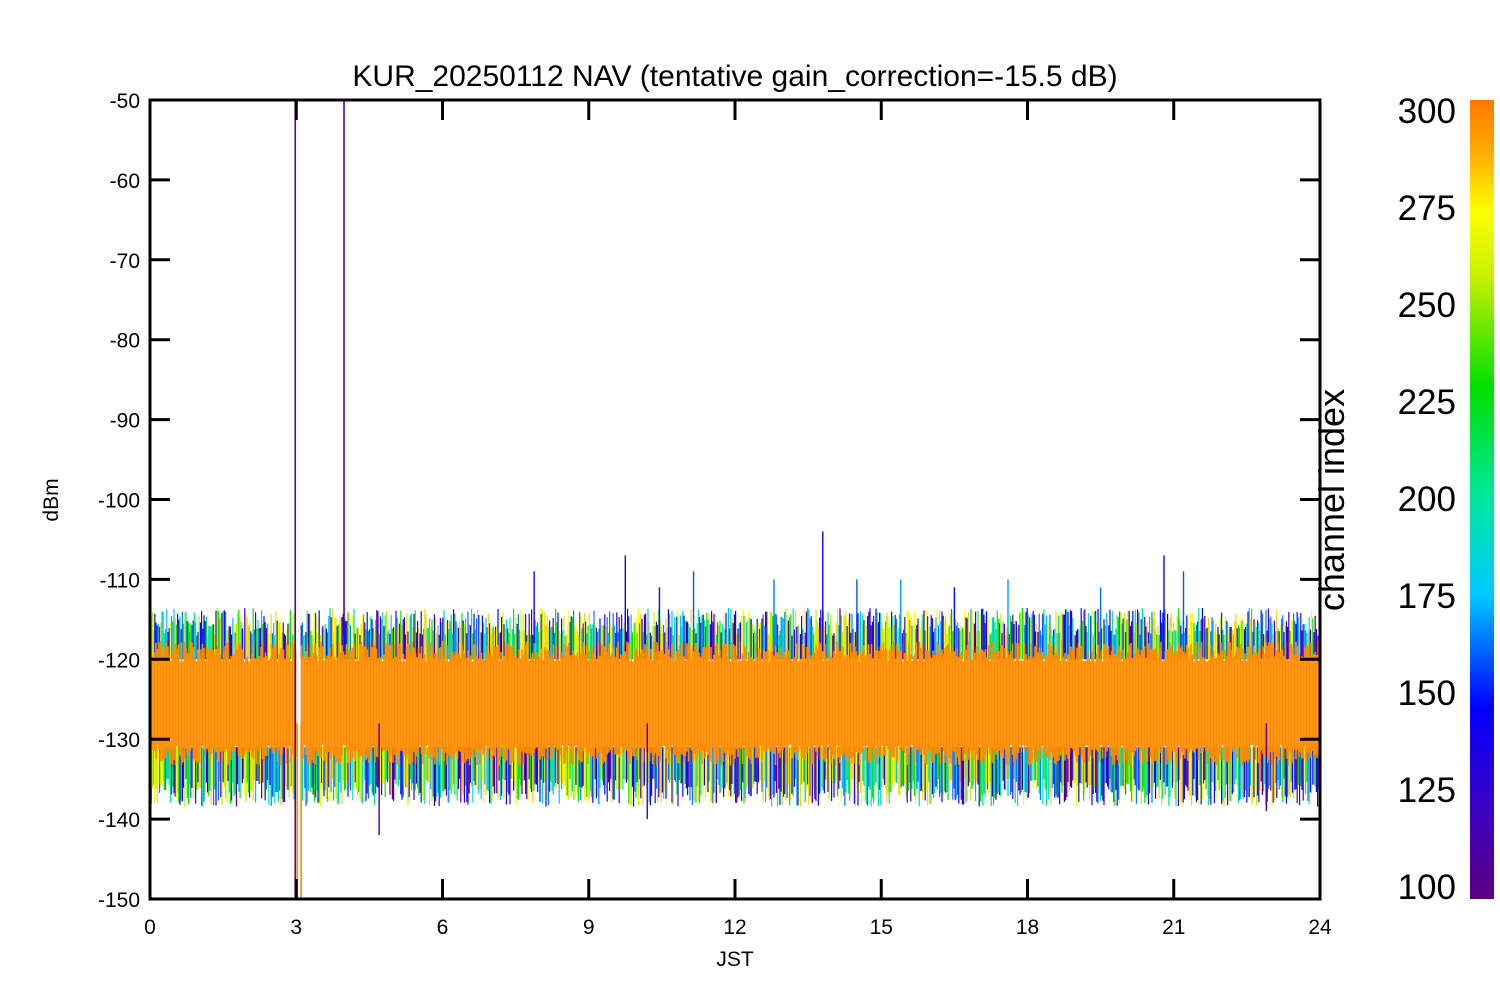 The height and width of the screenshot is (1000, 1500). What do you see at coordinates (150, 927) in the screenshot?
I see `x-tick-label: 0` at bounding box center [150, 927].